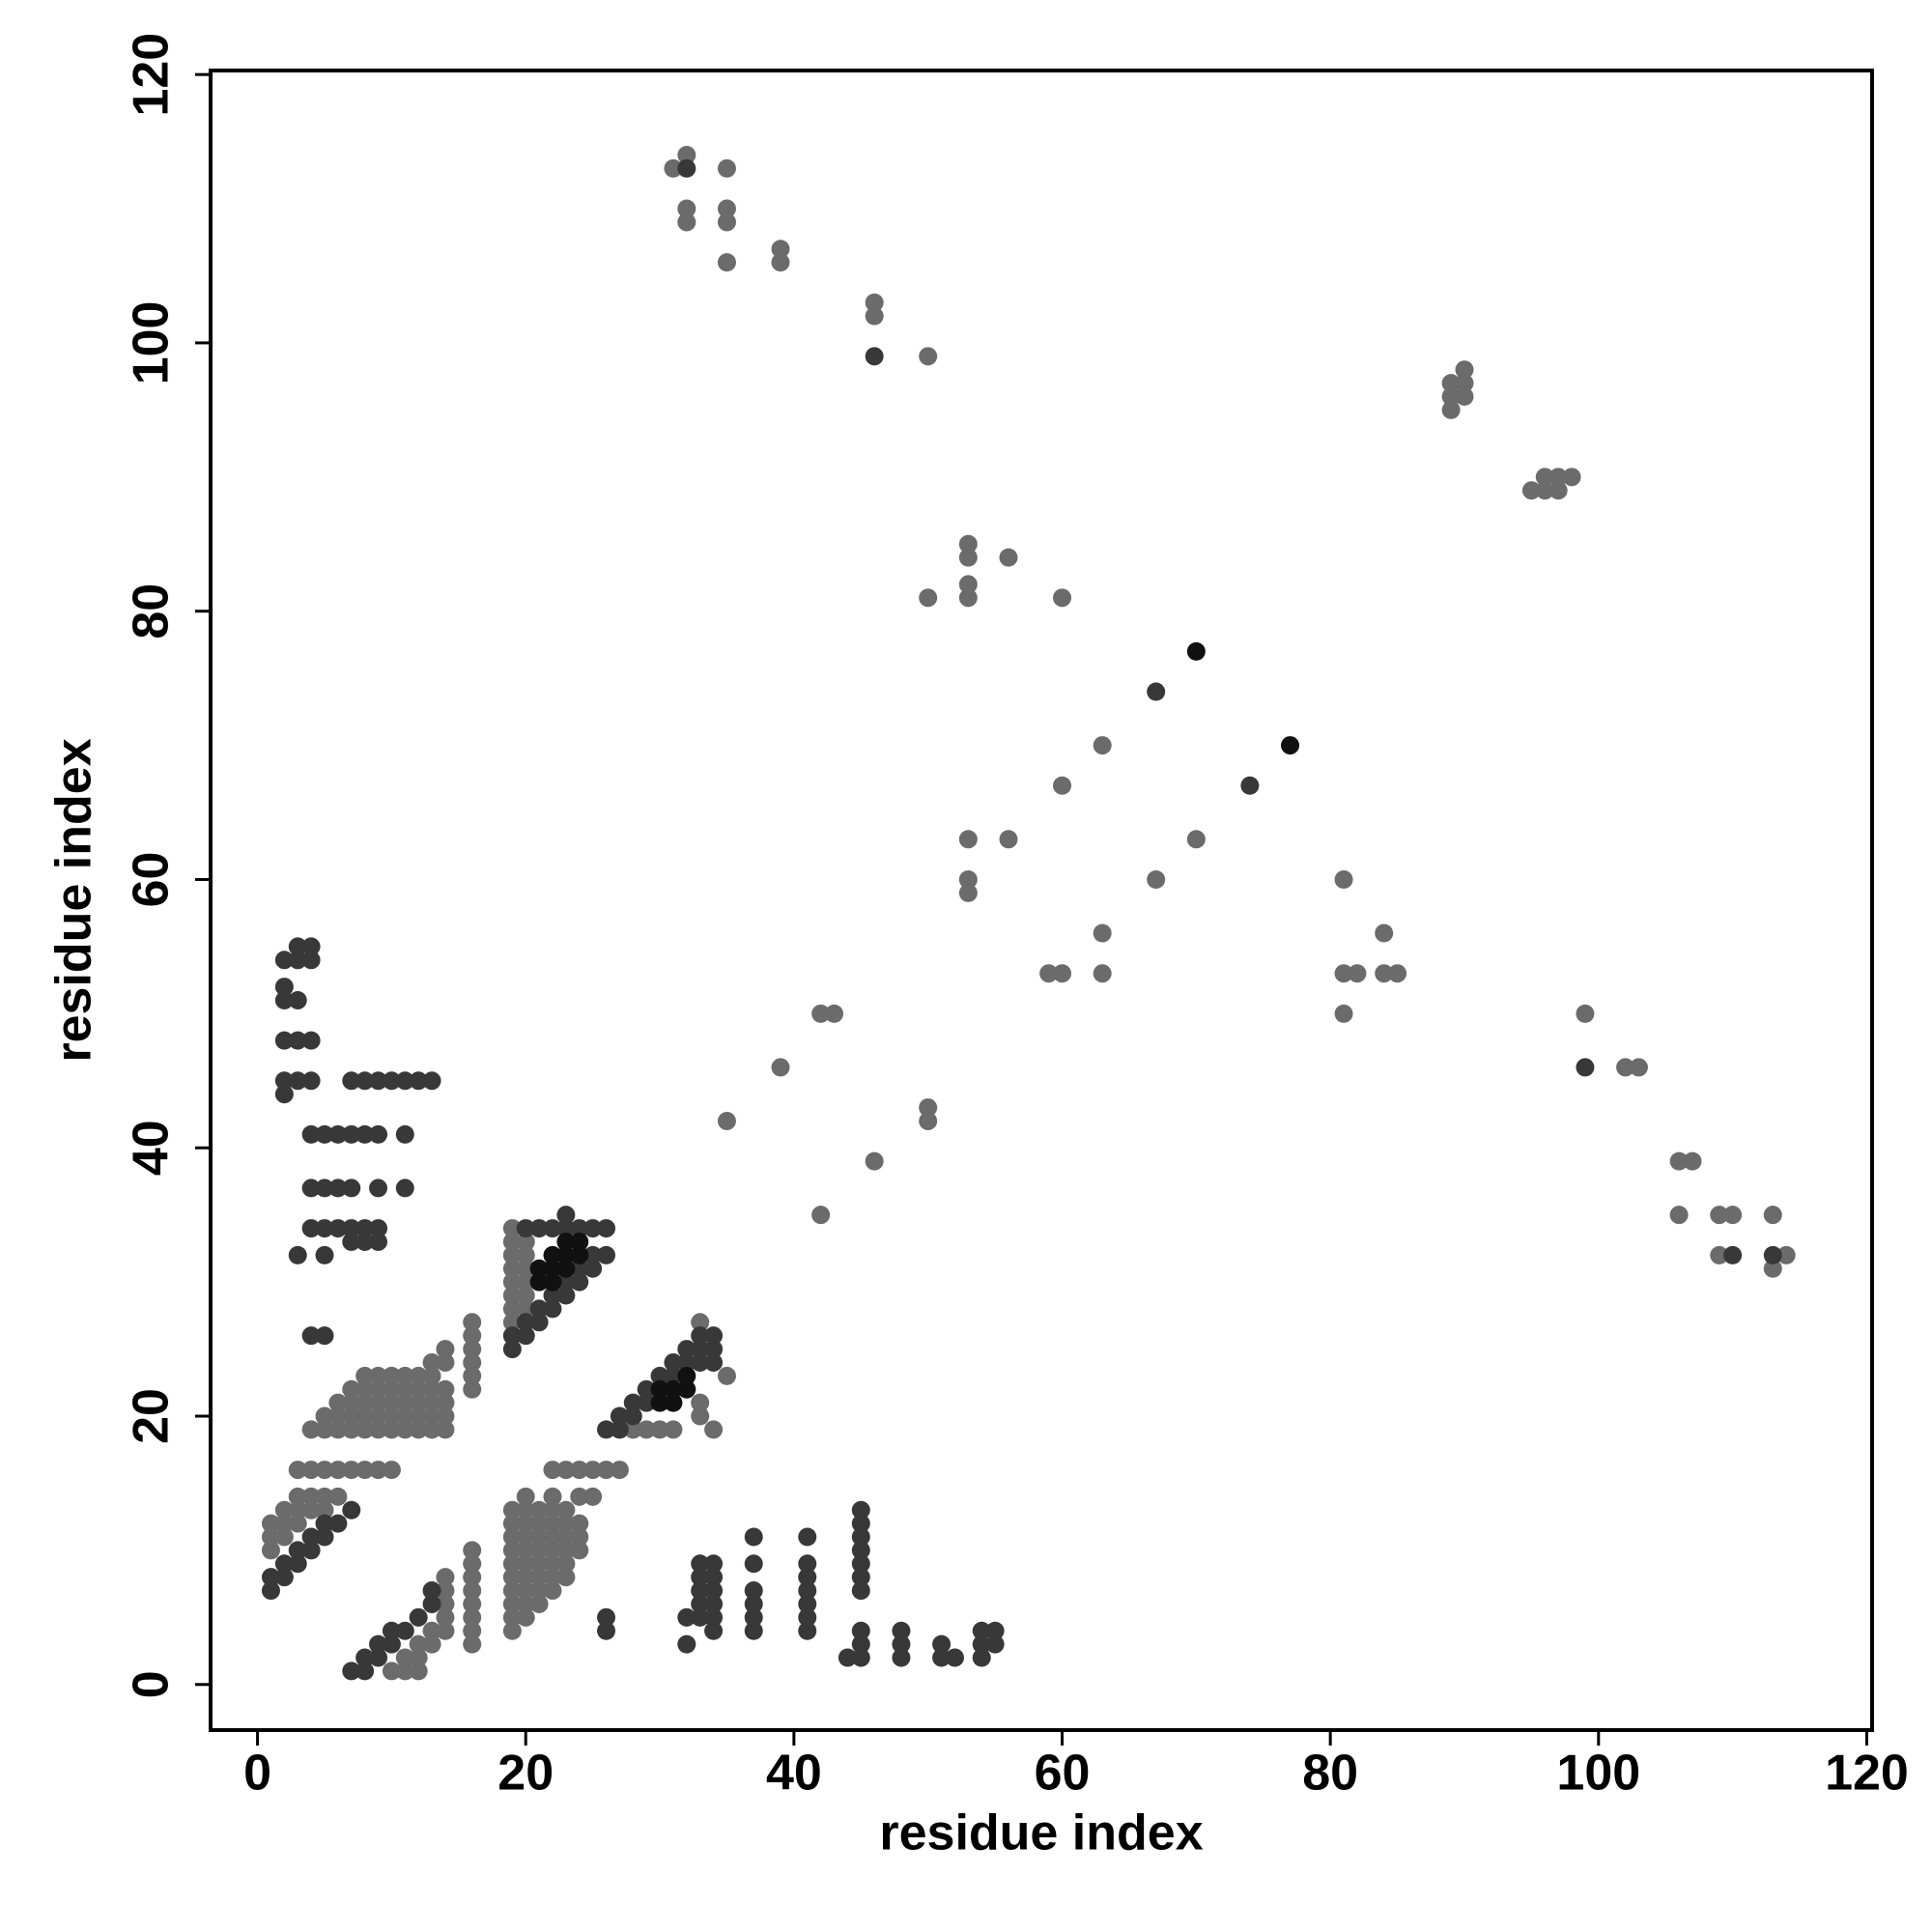  What do you see at coordinates (1867, 1774) in the screenshot?
I see `x-tick-label: 120` at bounding box center [1867, 1774].